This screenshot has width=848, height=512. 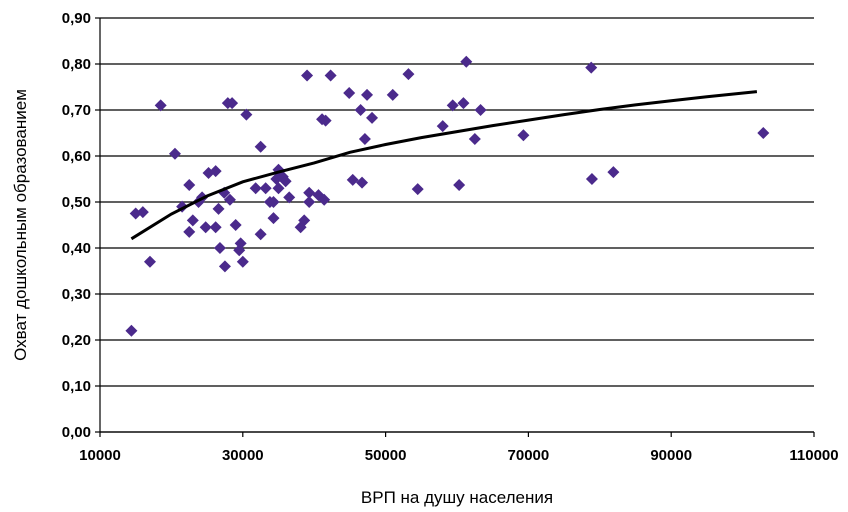 I want to click on y-tick-label: 0,40, so click(x=76, y=248).